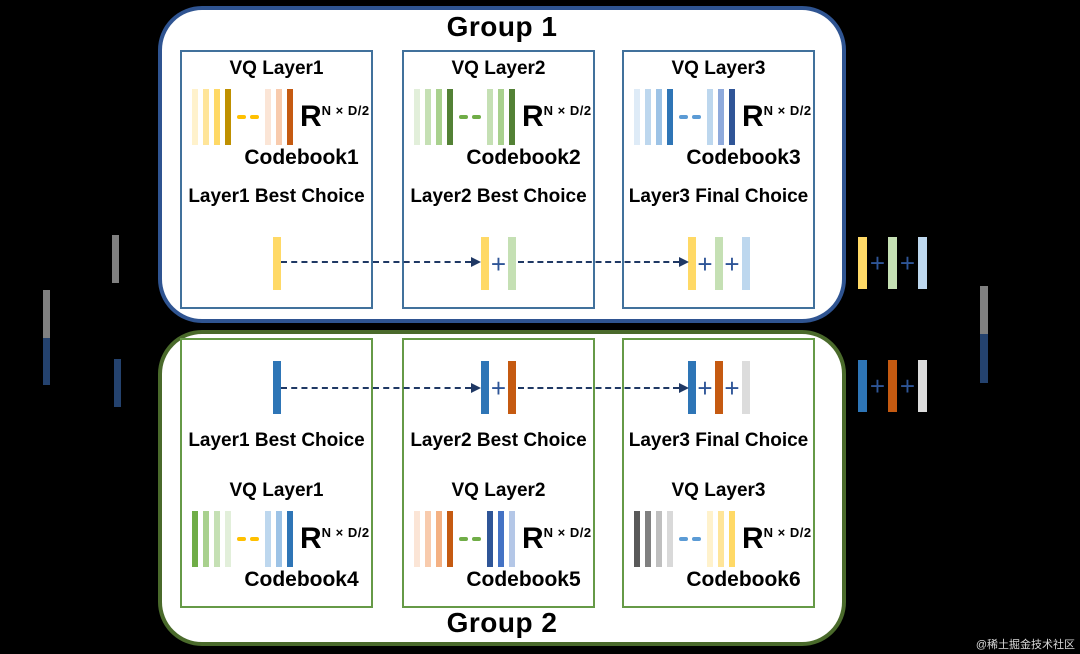  Describe the element at coordinates (115, 259) in the screenshot. I see `input-split-top-bar` at that location.